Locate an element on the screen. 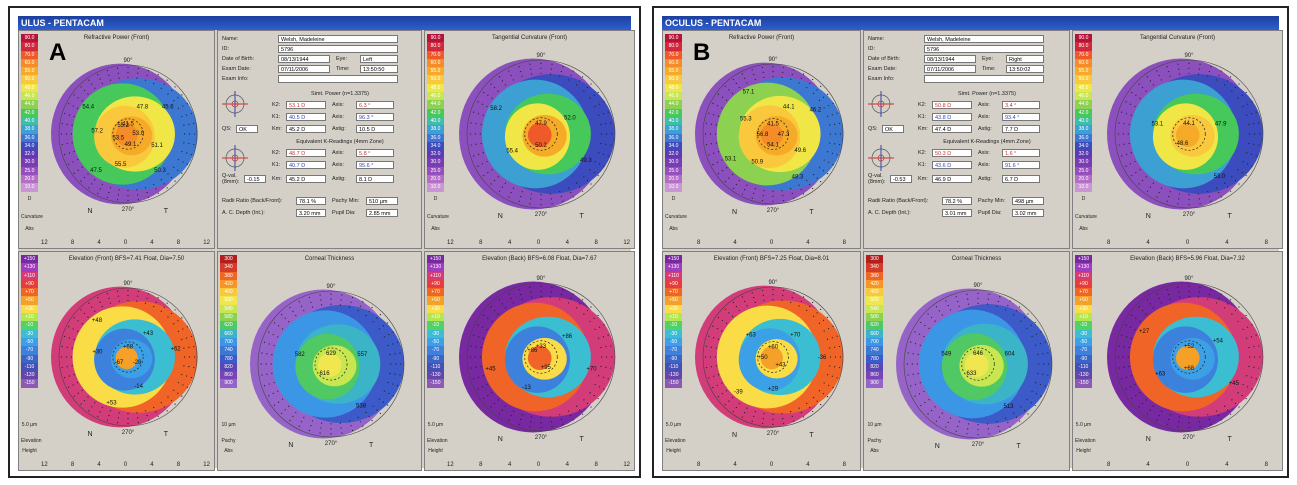  scale-step: 620 is located at coordinates (874, 325).